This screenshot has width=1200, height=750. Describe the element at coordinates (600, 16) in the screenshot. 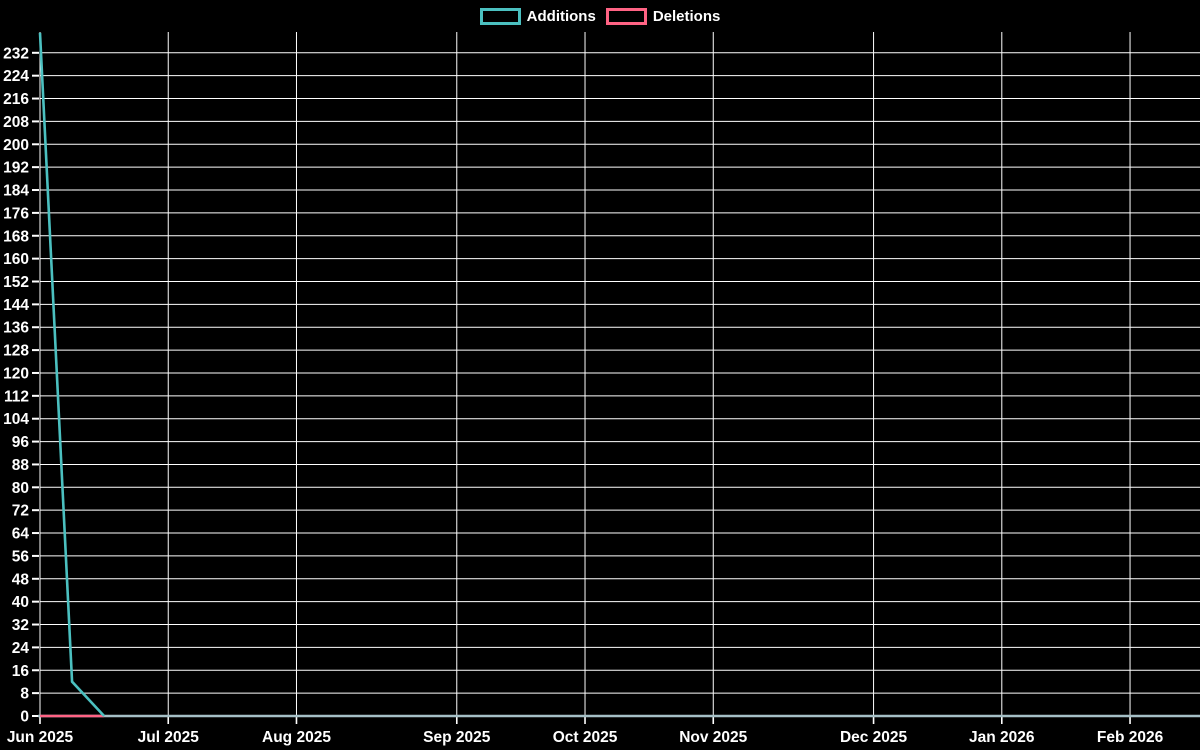

I see `chart-legend: Additions Deletions` at that location.